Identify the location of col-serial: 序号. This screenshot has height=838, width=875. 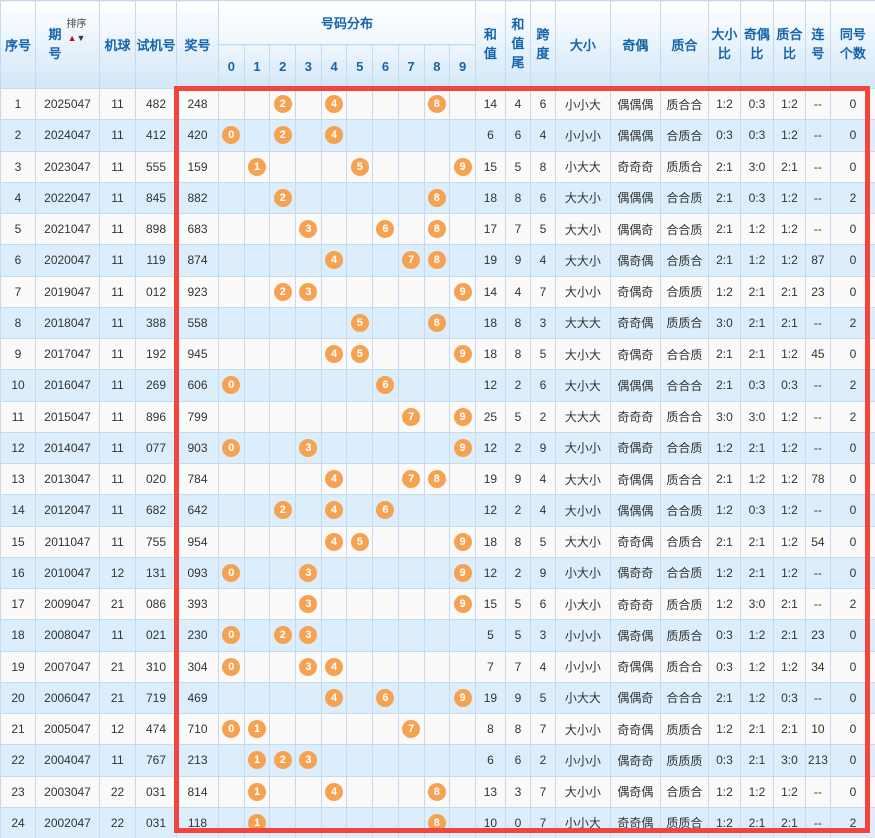
(18, 44).